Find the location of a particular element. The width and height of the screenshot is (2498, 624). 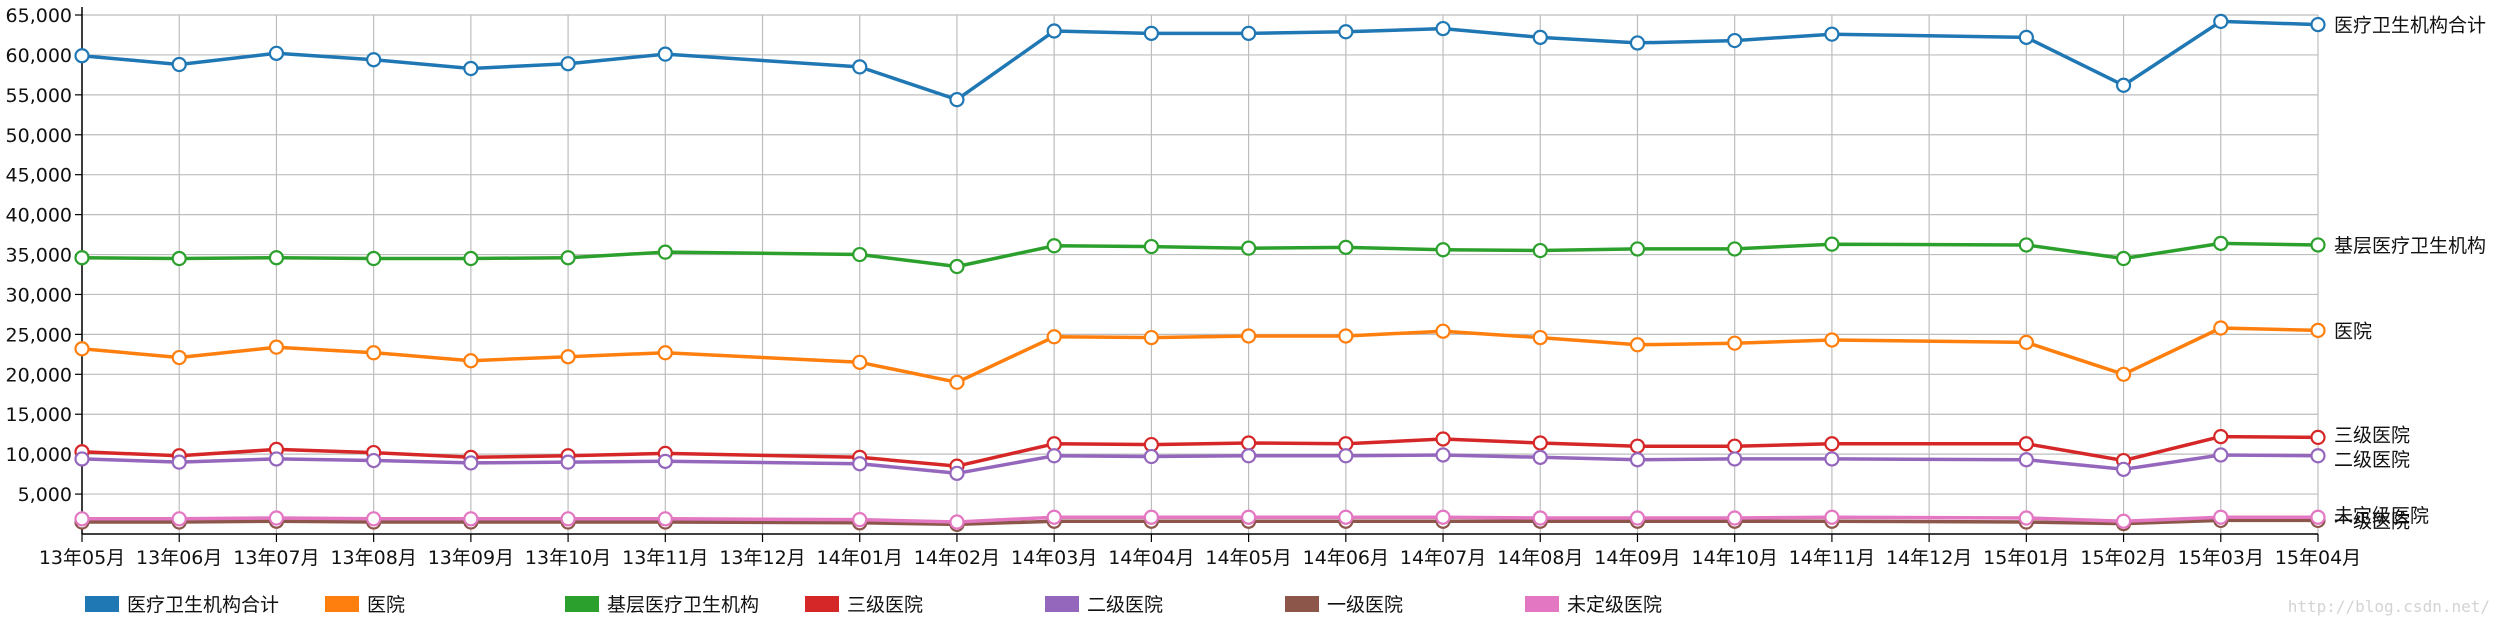

x-tick-label: 13年06月 is located at coordinates (179, 558).